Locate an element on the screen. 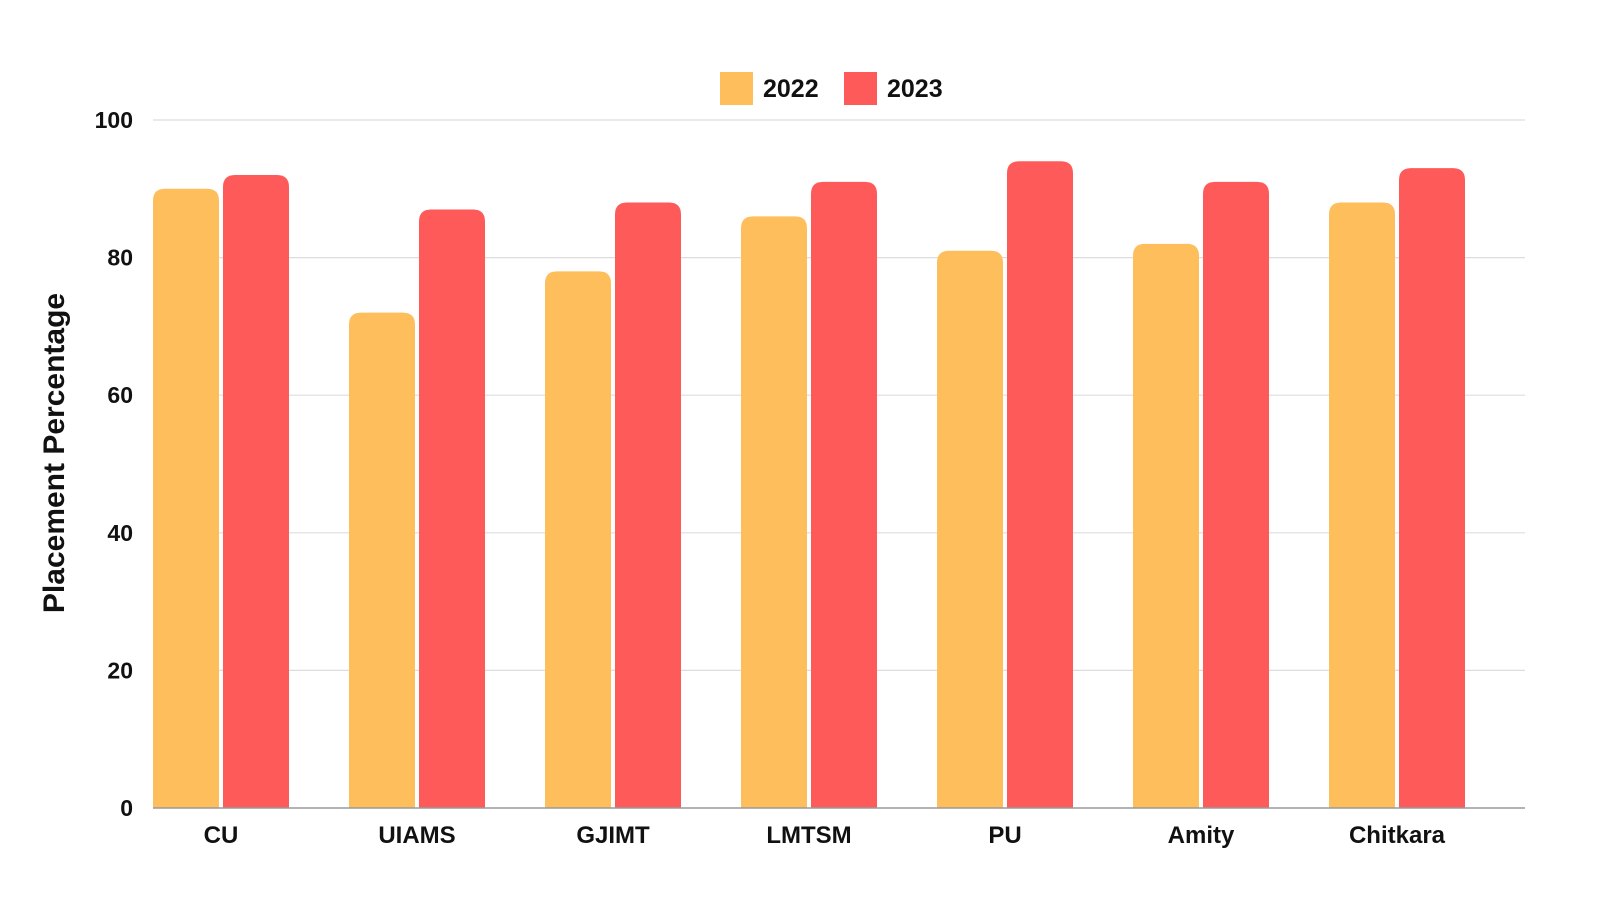 The width and height of the screenshot is (1600, 905). x-tick-label: Amity is located at coordinates (1201, 835).